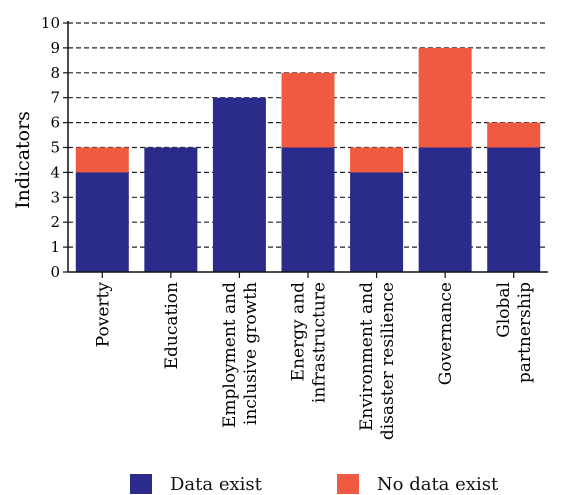 Image resolution: width=567 pixels, height=495 pixels. I want to click on x-tick-label-line: Environment and, so click(367, 356).